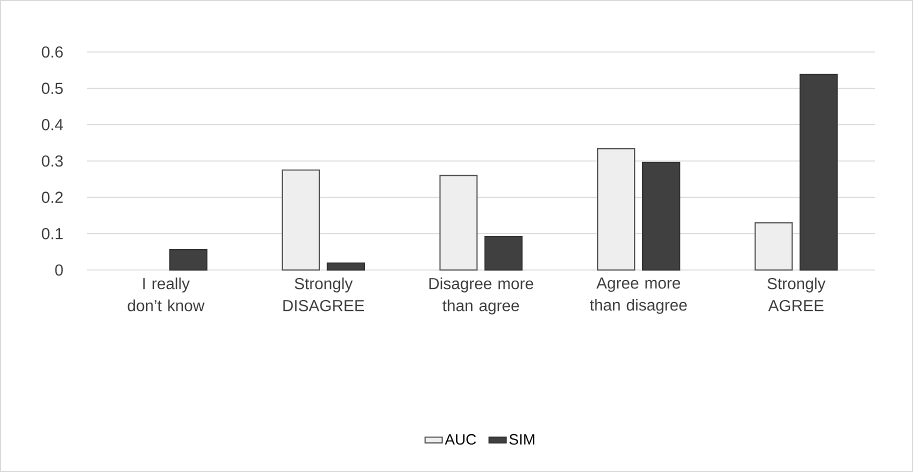 The height and width of the screenshot is (472, 913). Describe the element at coordinates (481, 296) in the screenshot. I see `x-tick-label: Disagree more than agree` at that location.